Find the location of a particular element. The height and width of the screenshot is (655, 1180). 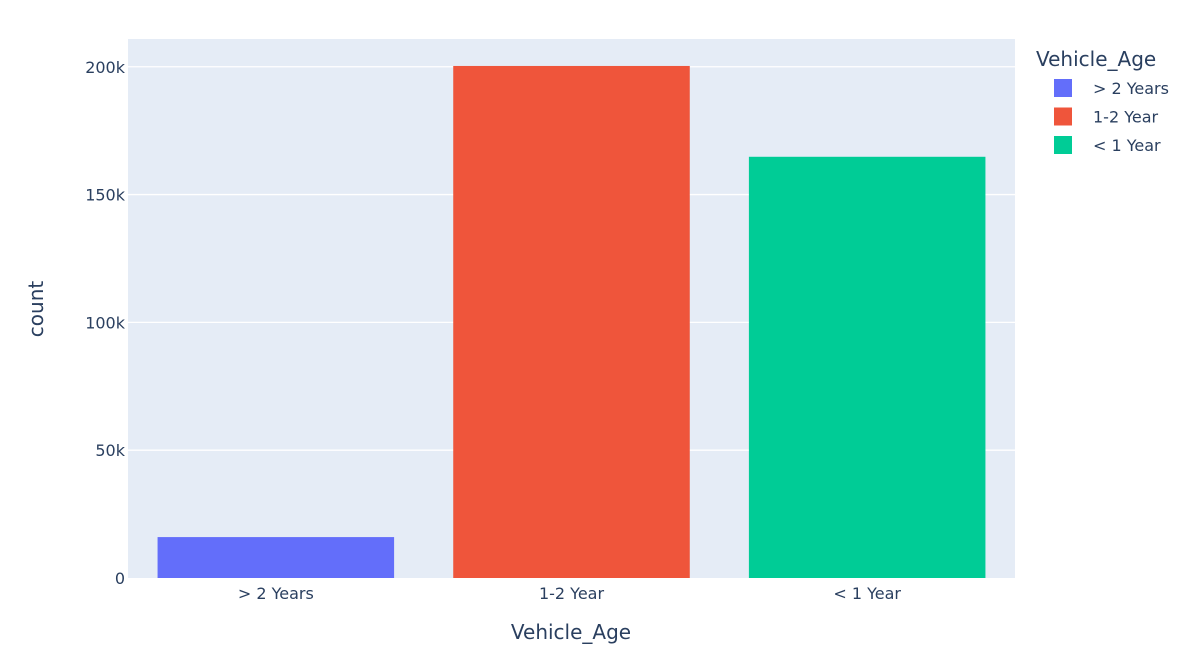

legend: Vehicle_Age > 2 Years 1-2 Year < 1 Year is located at coordinates (1102, 101).